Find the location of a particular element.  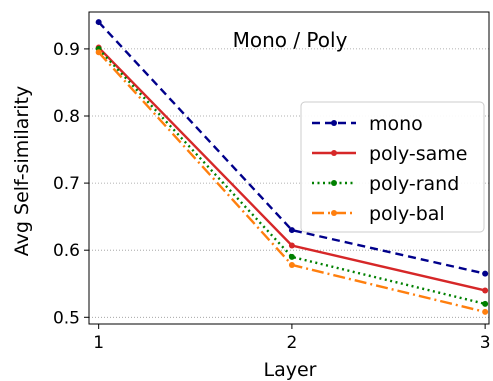

y-axis-ticks: 0.5 0.6 0.7 0.8 0.9 is located at coordinates (71, 184).